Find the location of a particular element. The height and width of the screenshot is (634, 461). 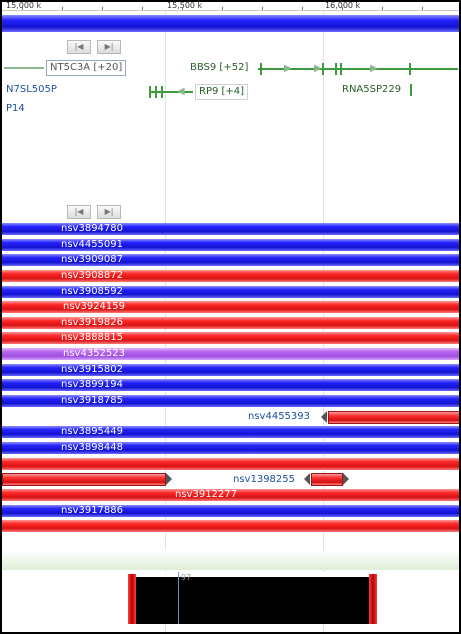

track-separator is located at coordinates (230, 560).